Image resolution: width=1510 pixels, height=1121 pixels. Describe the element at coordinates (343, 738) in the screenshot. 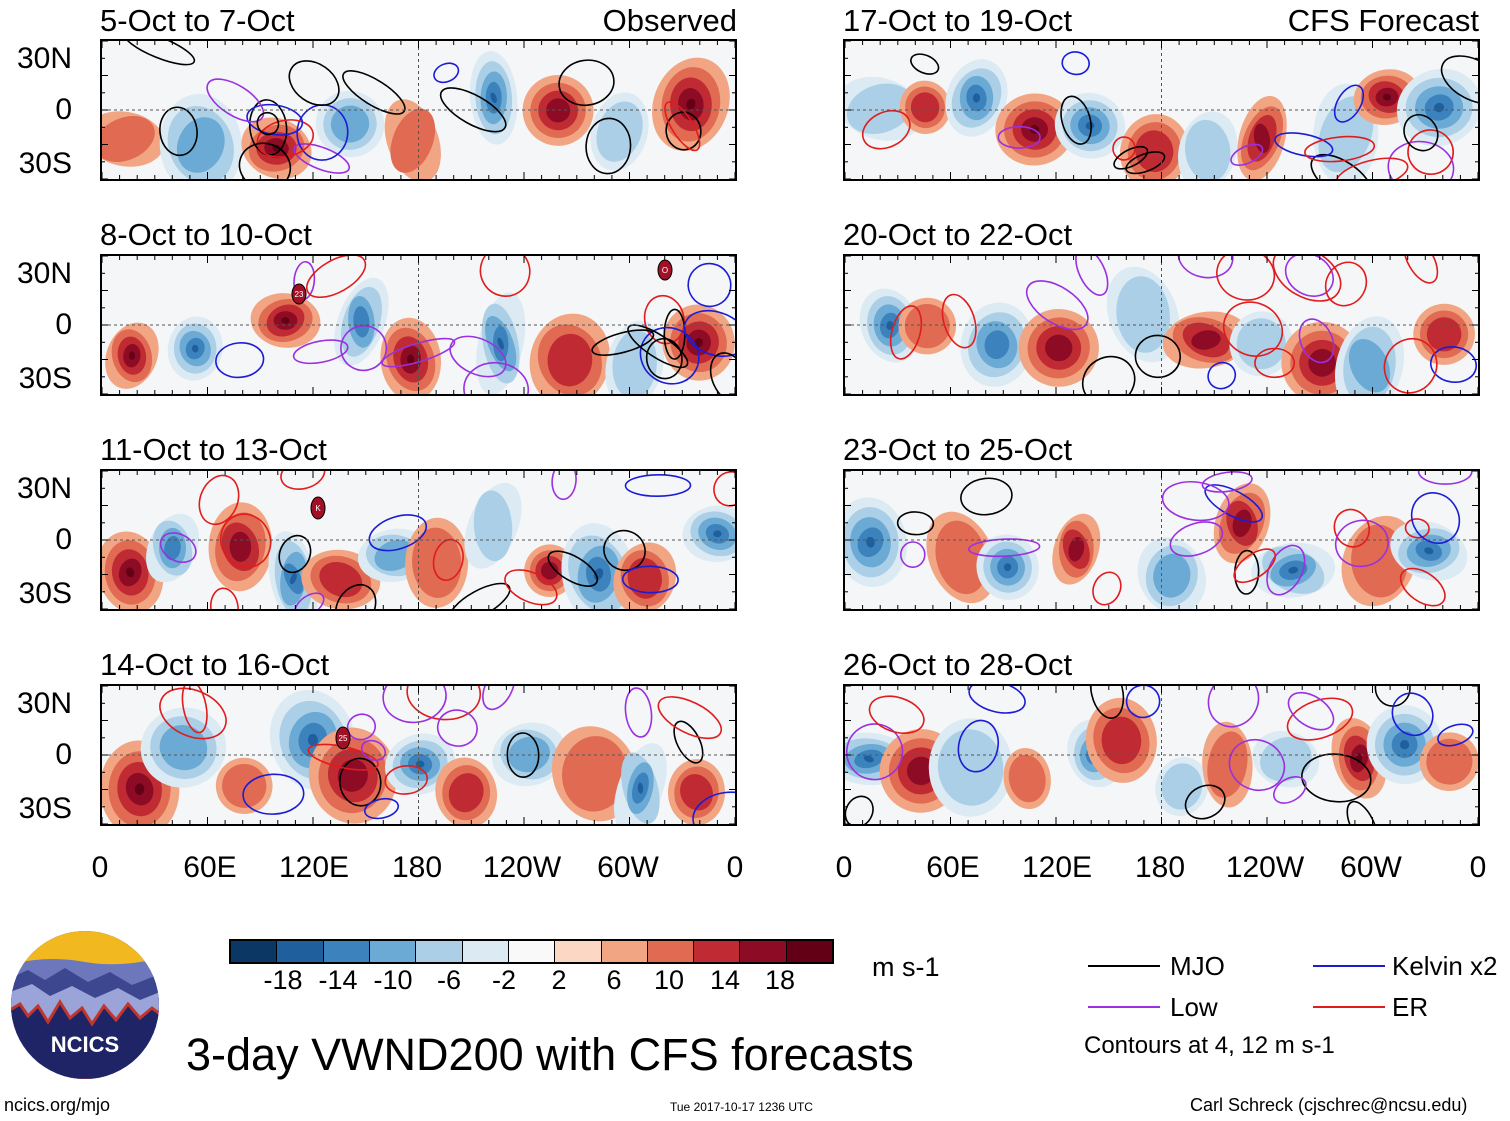

I see `storm-marker: 25` at that location.